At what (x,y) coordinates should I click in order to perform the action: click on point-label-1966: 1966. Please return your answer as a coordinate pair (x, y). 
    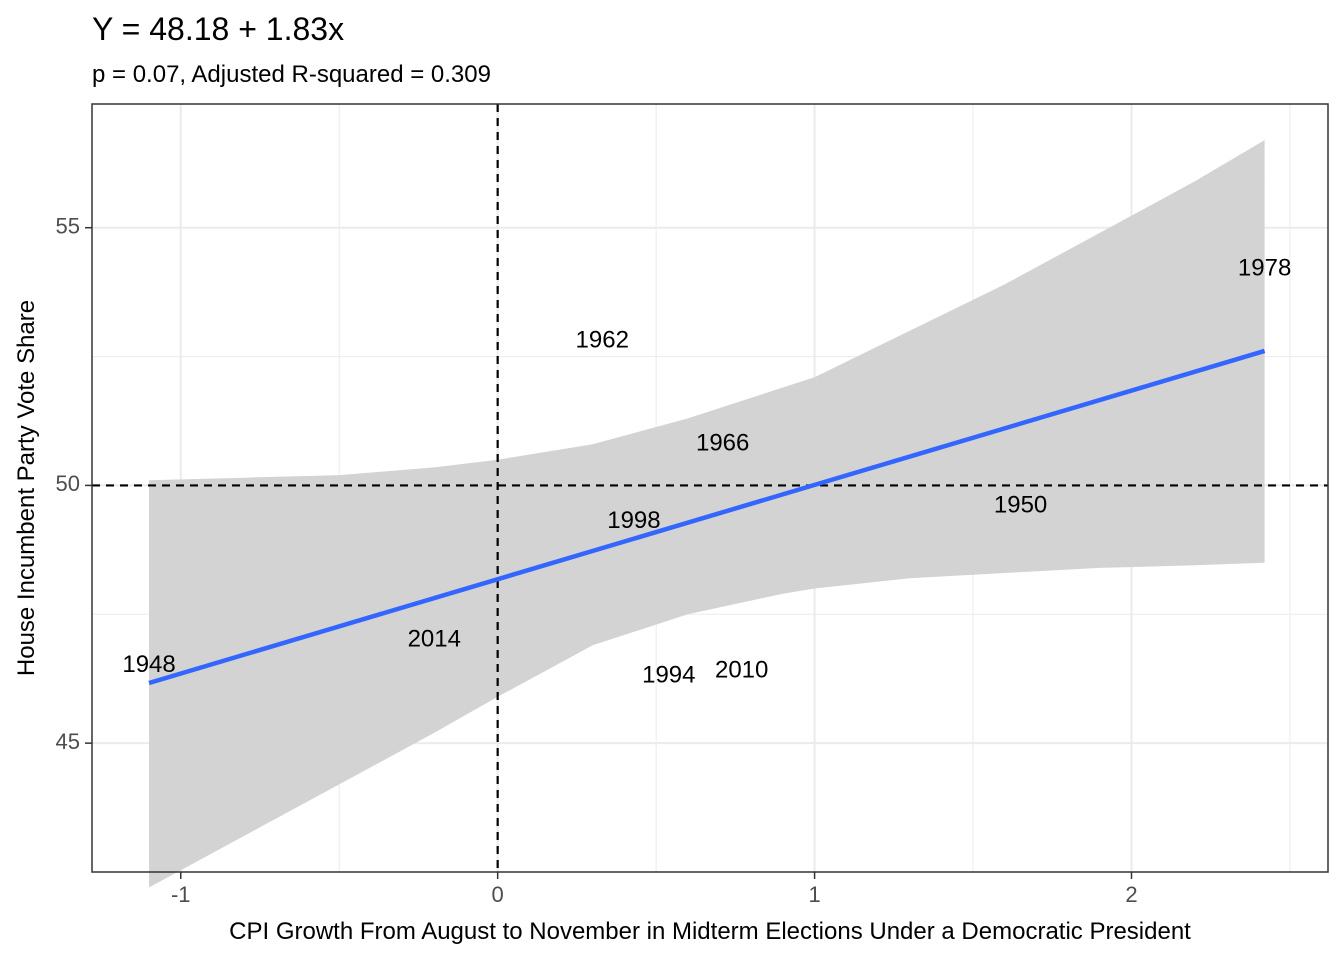
    Looking at the image, I should click on (722, 443).